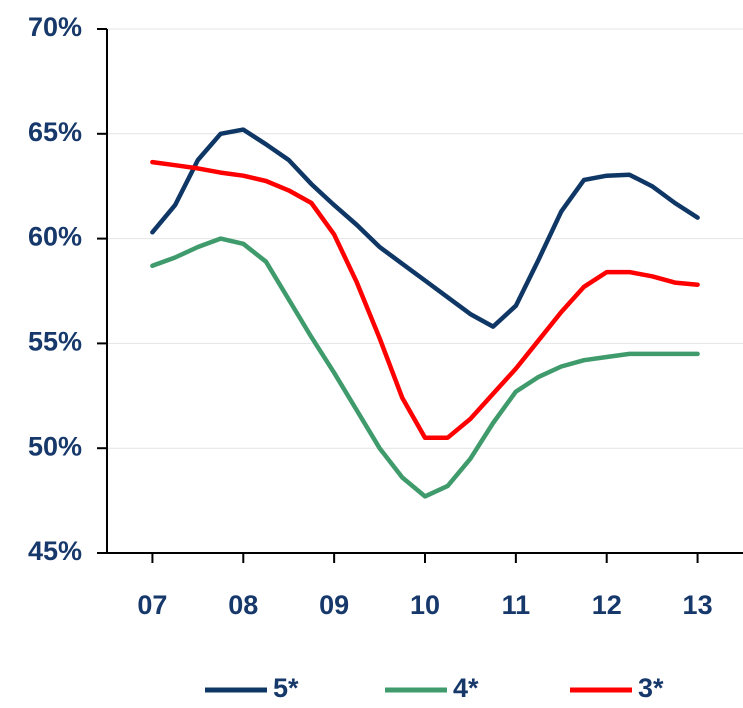 Image resolution: width=743 pixels, height=708 pixels. I want to click on y-tick-label: 65%, so click(55, 132).